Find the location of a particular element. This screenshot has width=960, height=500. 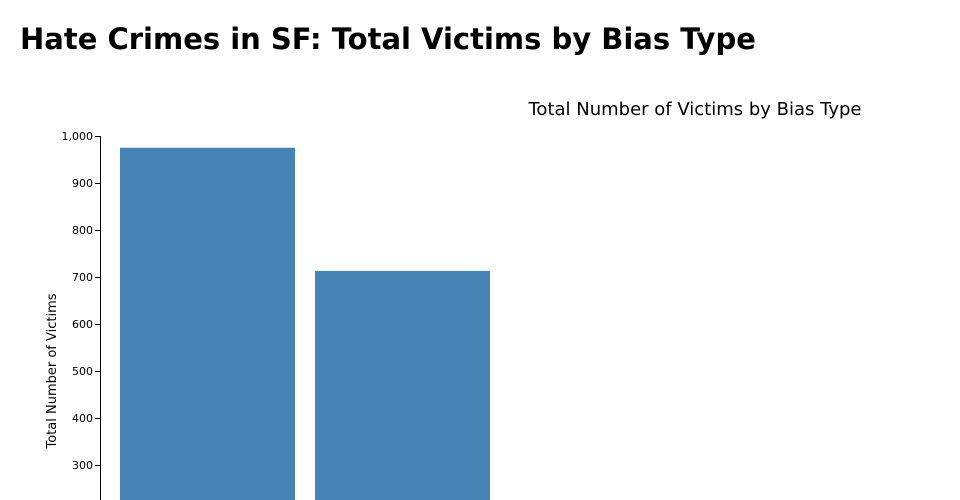

y-tick-label: 800 is located at coordinates (82, 230).